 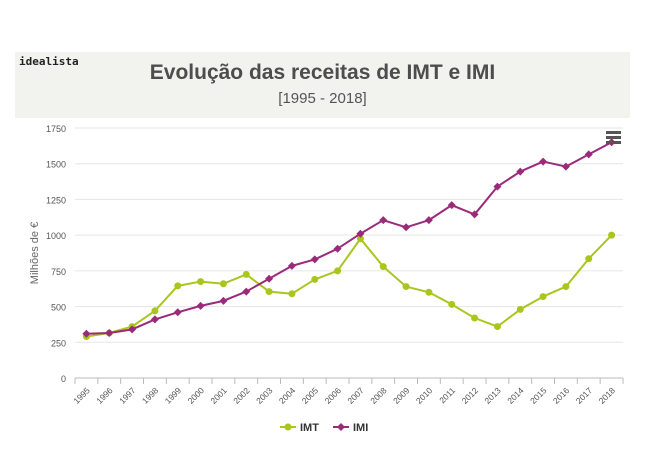 I want to click on x-tick-label: 2003, so click(x=264, y=395).